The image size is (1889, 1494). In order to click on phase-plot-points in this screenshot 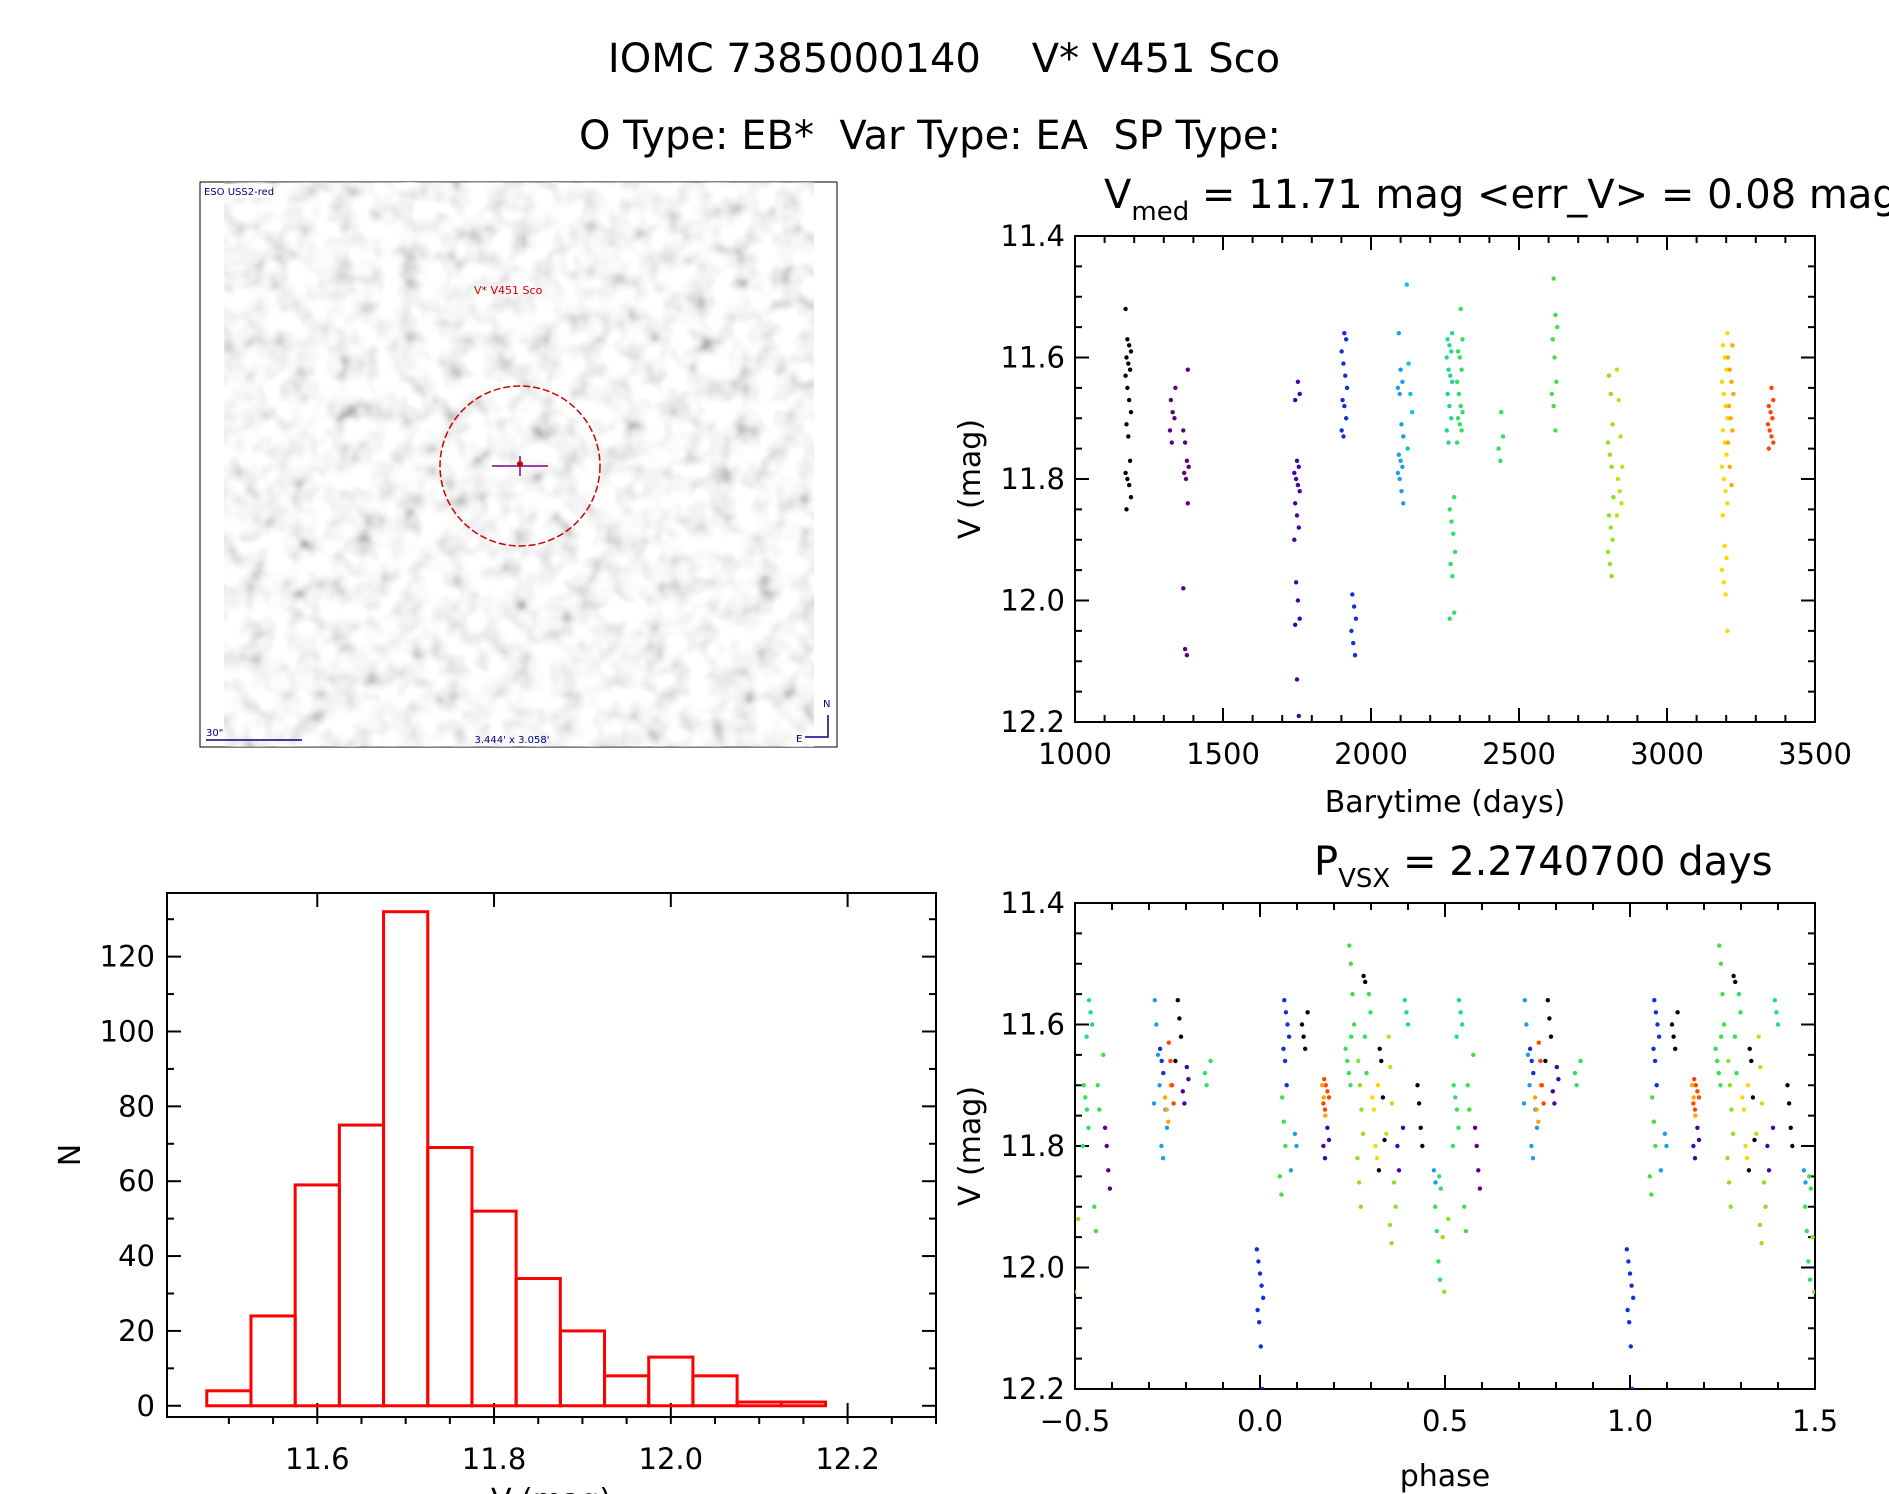, I will do `click(1440, 1166)`.